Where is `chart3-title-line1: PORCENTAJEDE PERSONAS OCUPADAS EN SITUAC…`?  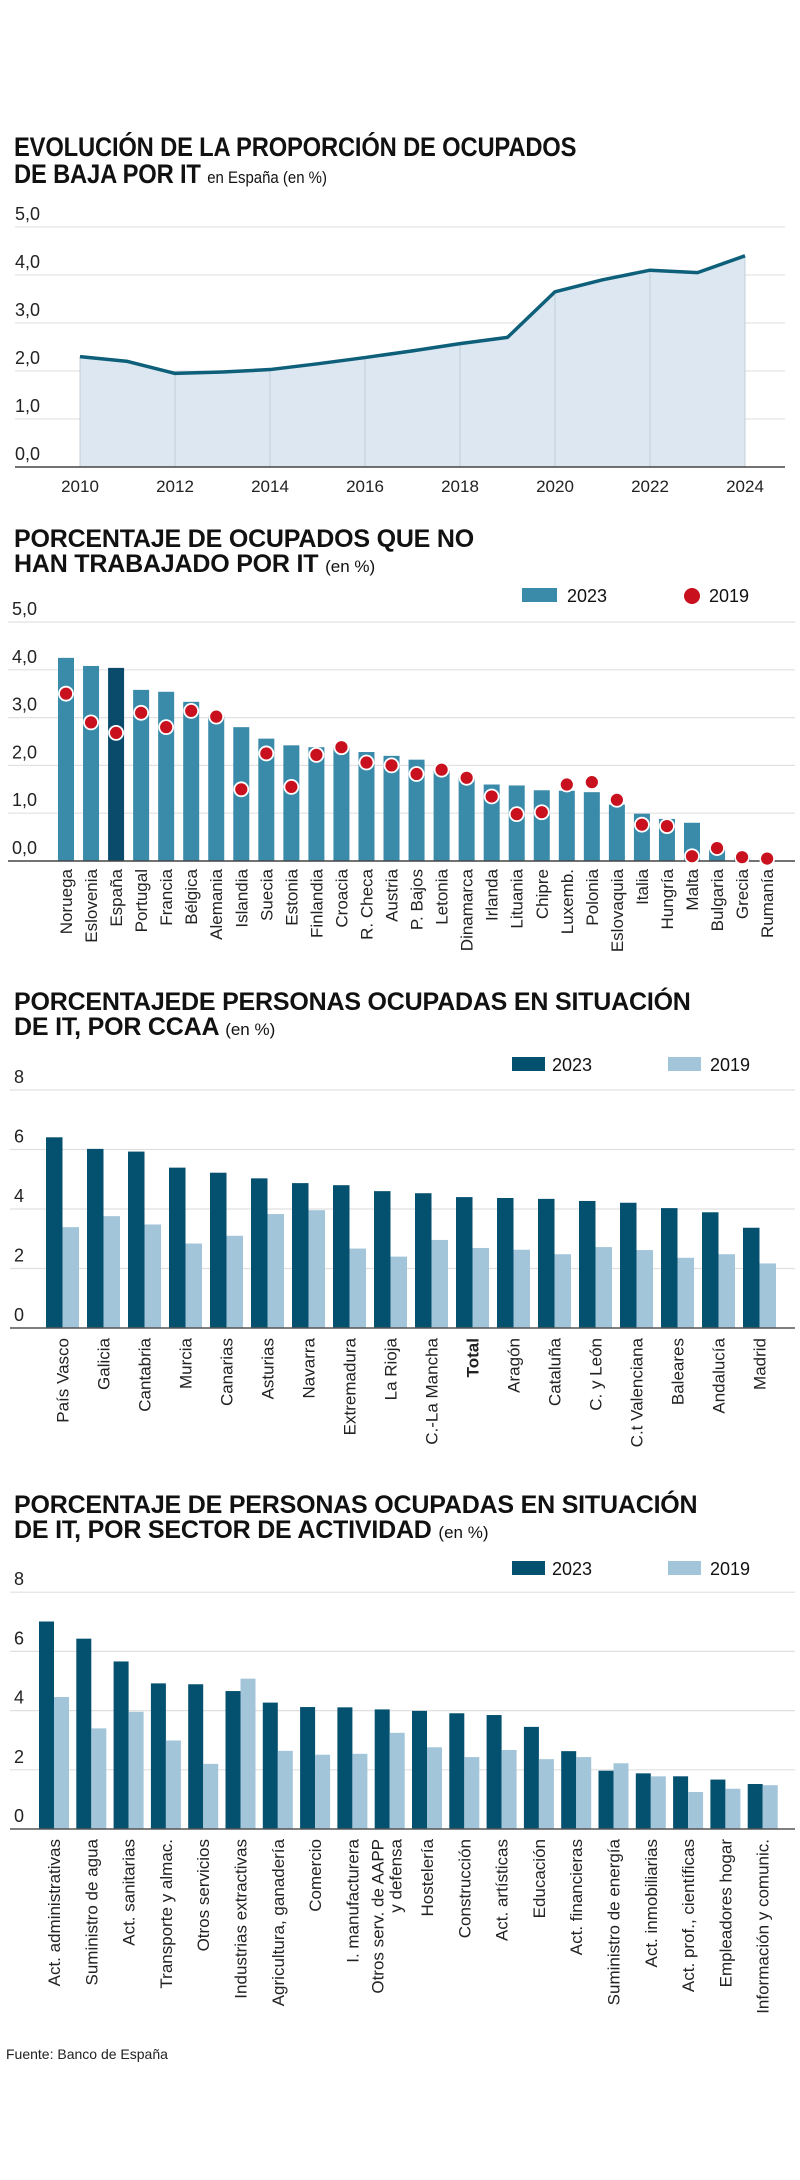
chart3-title-line1: PORCENTAJEDE PERSONAS OCUPADAS EN SITUAC… is located at coordinates (352, 1002).